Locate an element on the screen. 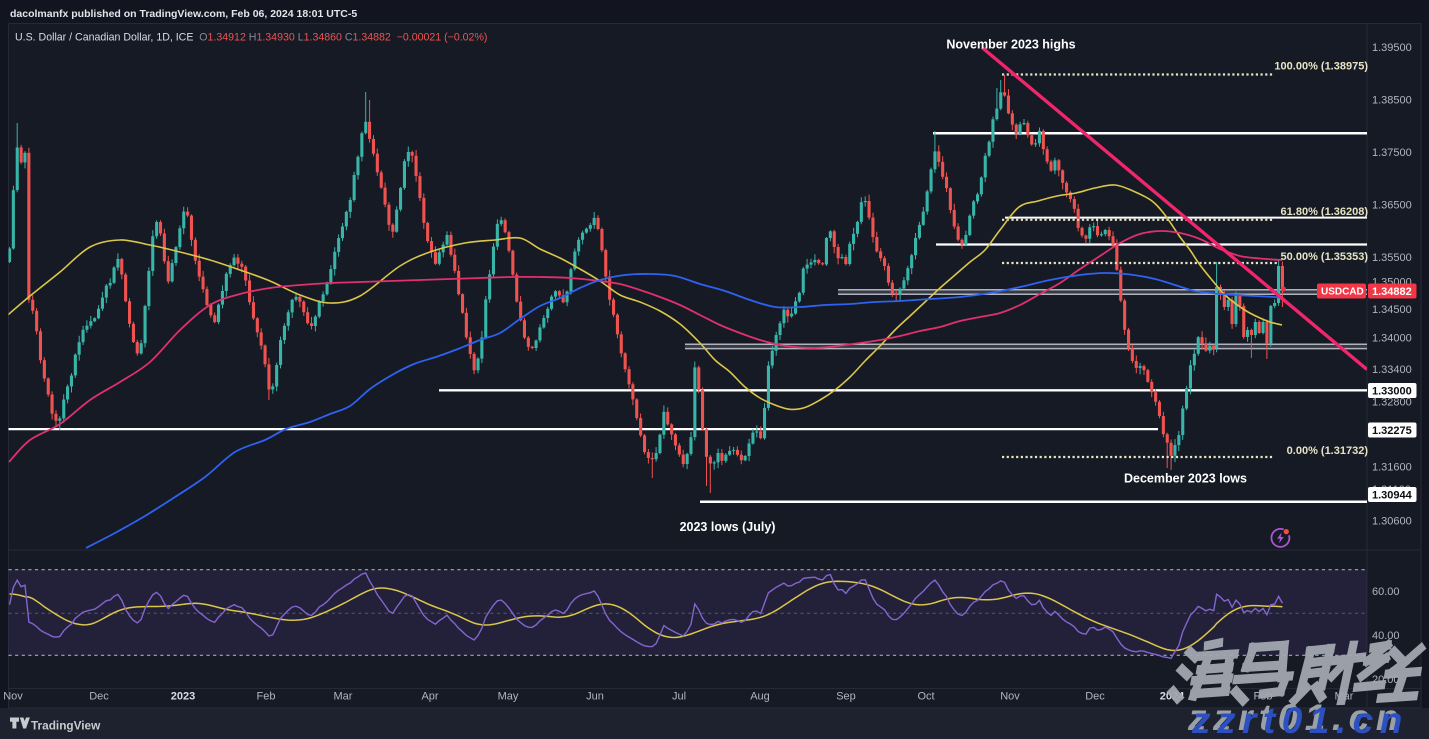 This screenshot has height=739, width=1429. svg-text: 1.30944 is located at coordinates (1392, 495).